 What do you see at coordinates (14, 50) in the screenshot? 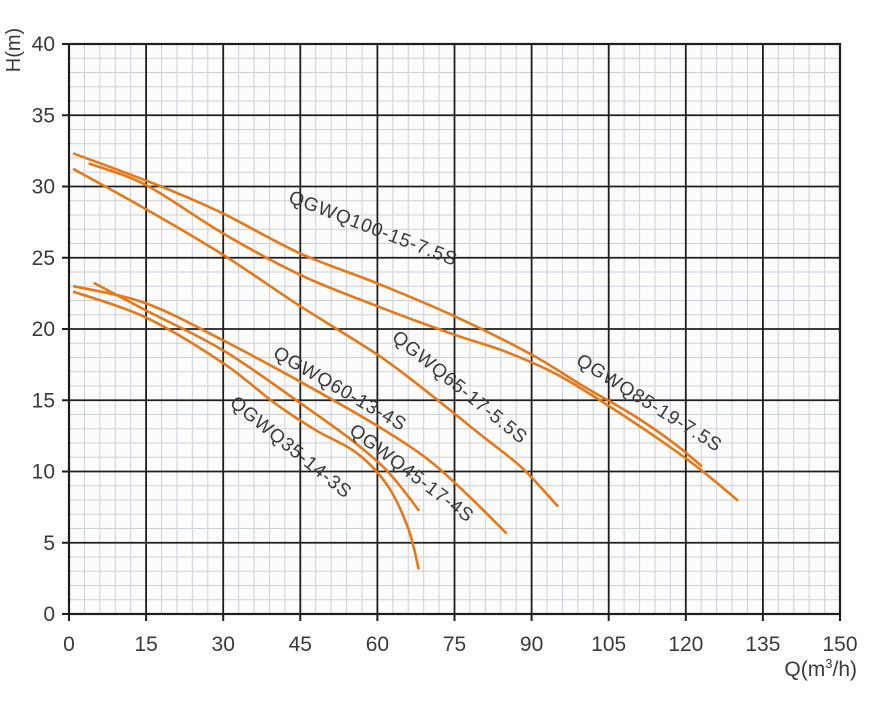
I see `y-axis-title: H(m)` at bounding box center [14, 50].